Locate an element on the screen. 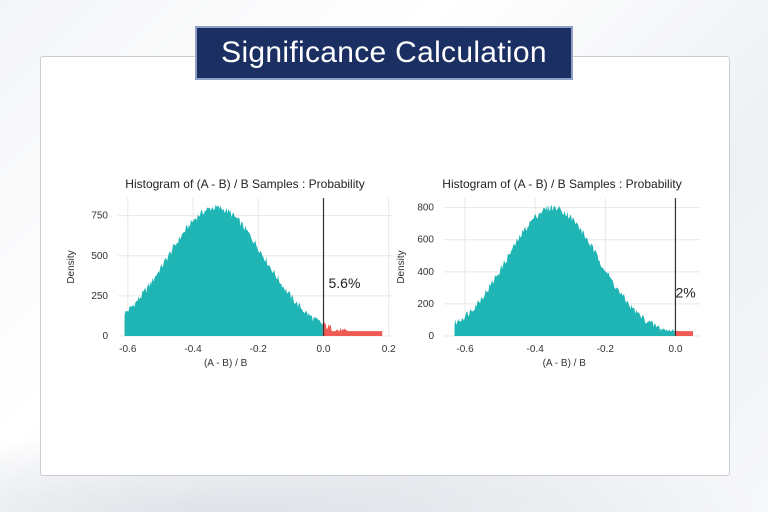  y-tick-label: 250 is located at coordinates (99, 296).